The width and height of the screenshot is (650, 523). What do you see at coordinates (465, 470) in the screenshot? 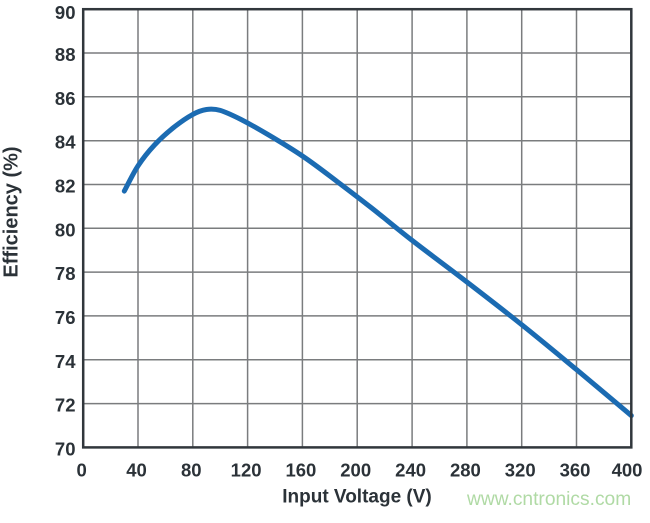
I see `svg-text: 280` at bounding box center [465, 470].